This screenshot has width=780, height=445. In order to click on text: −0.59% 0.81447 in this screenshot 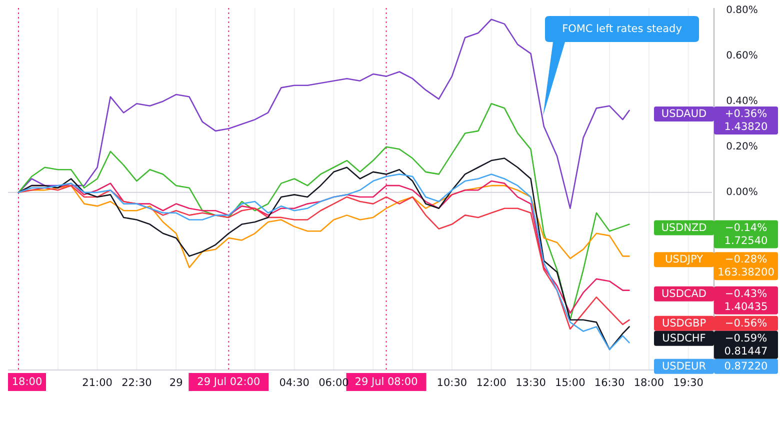, I will do `click(746, 345)`.